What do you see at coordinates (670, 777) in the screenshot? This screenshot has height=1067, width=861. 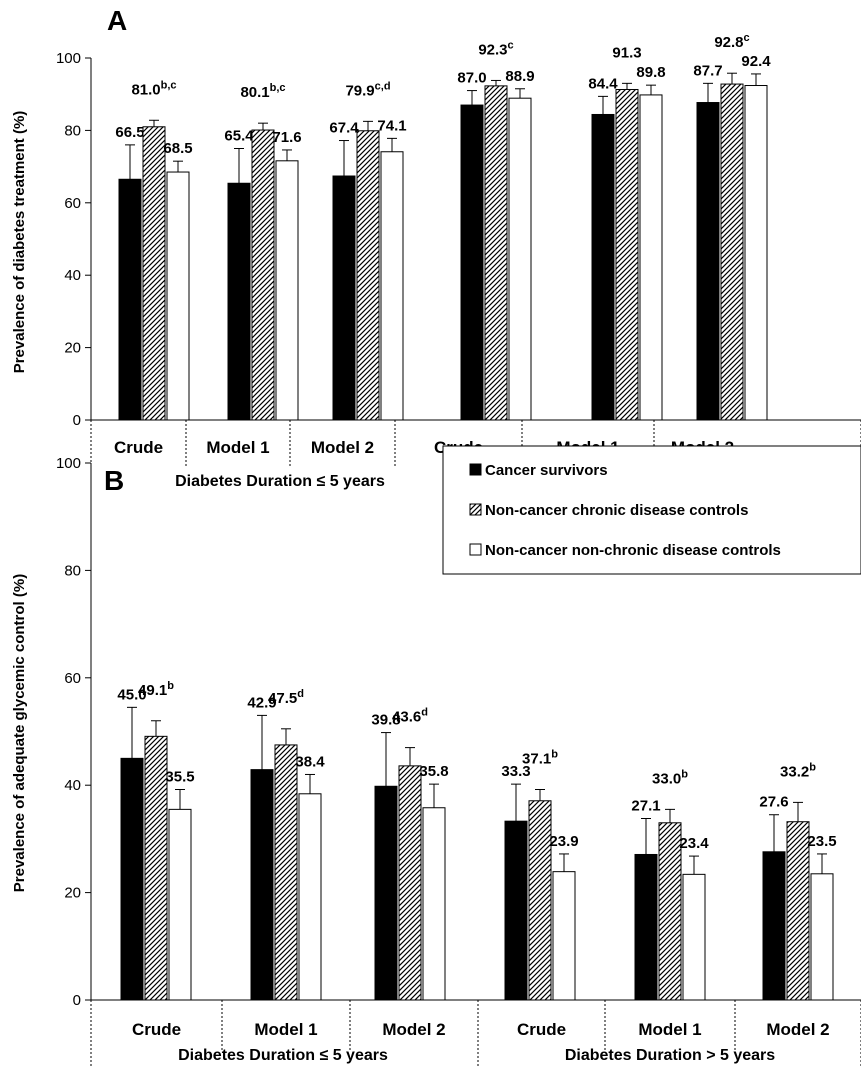 I see `data-label: 33.0b` at bounding box center [670, 777].